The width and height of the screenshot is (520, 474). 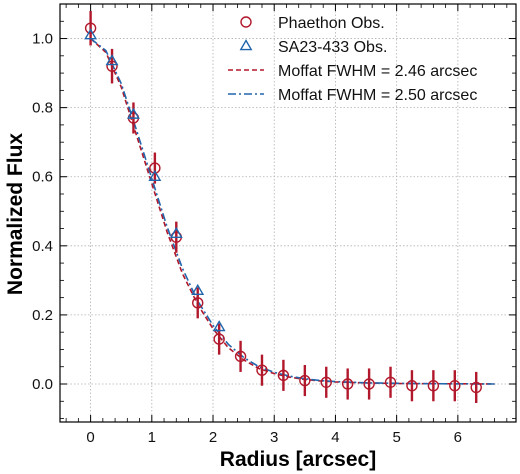 I want to click on x-tick-label: 6, so click(x=458, y=437).